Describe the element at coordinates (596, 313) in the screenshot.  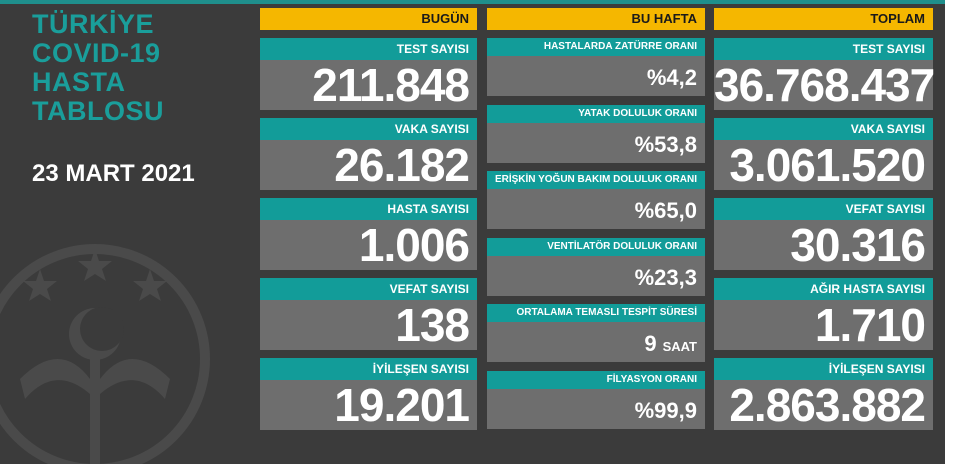
I see `card-label: ORTALAMA TEMASLI TESPİT SÜRESİ` at that location.